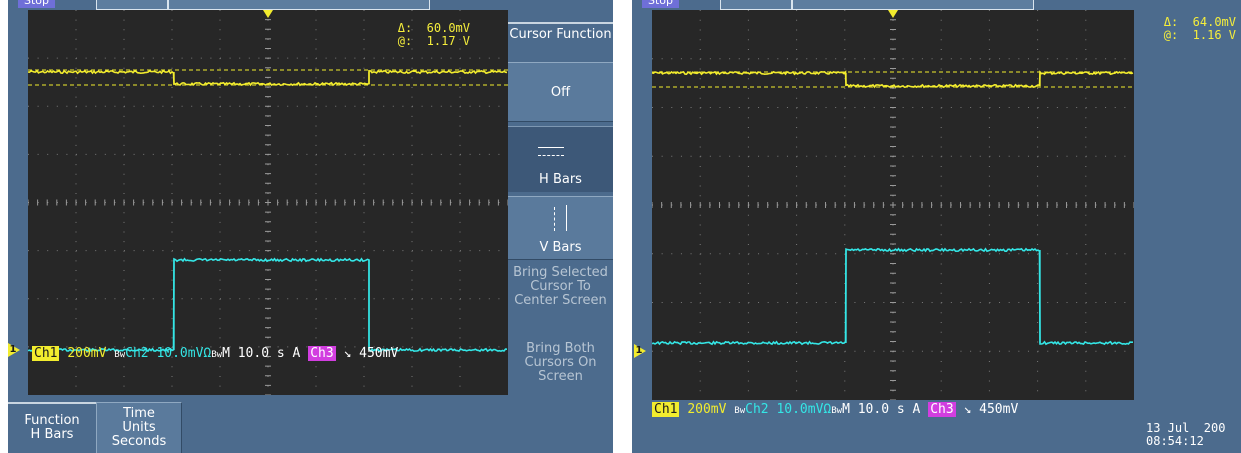 This screenshot has height=453, width=1241. I want to click on h-bar-dashed-icon, so click(551, 155).